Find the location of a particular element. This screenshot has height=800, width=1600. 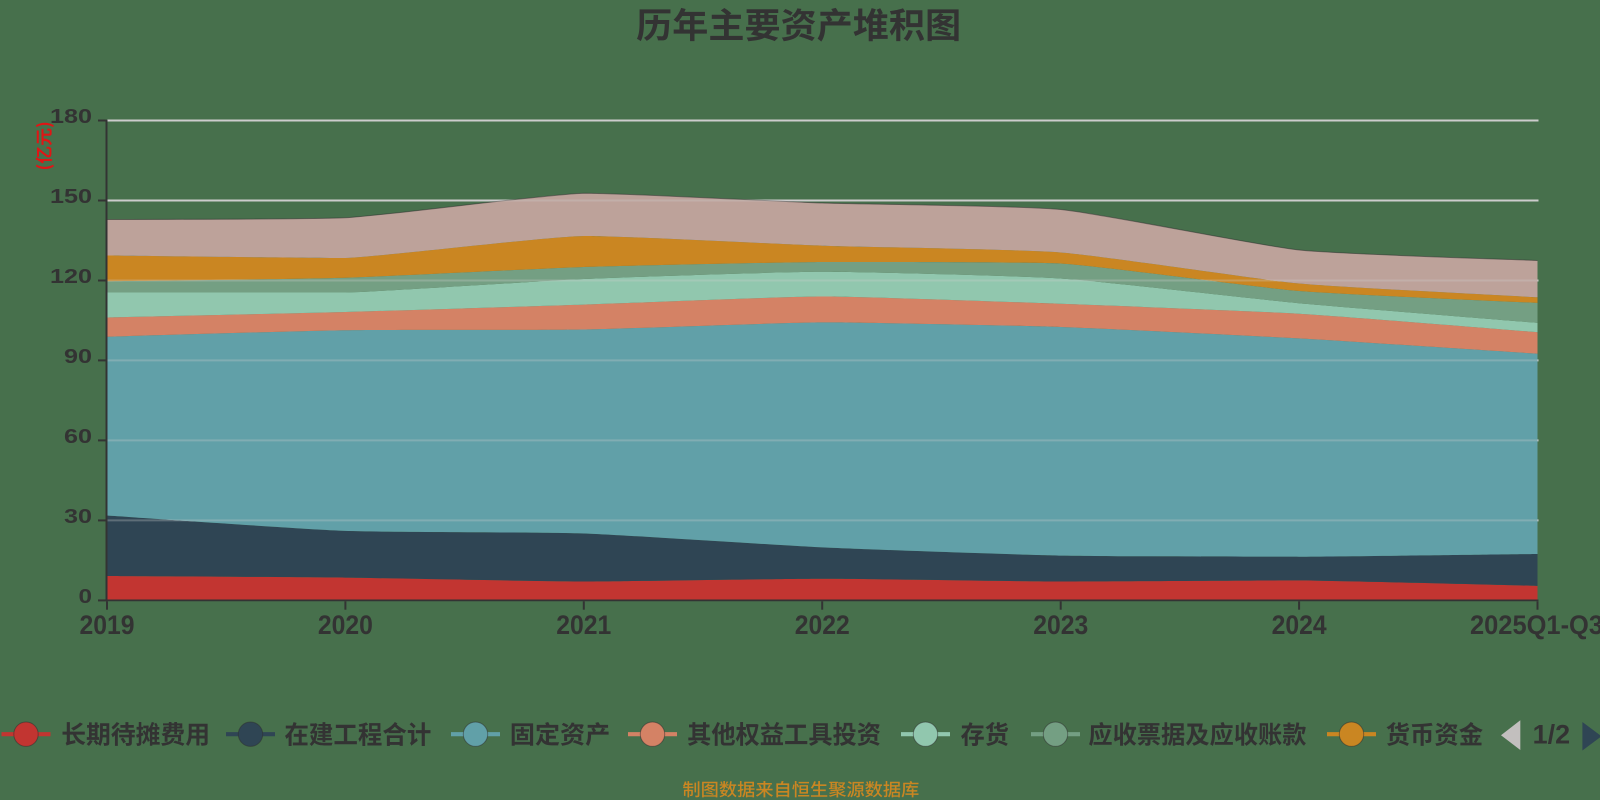

svg-text: 0 is located at coordinates (86, 597).